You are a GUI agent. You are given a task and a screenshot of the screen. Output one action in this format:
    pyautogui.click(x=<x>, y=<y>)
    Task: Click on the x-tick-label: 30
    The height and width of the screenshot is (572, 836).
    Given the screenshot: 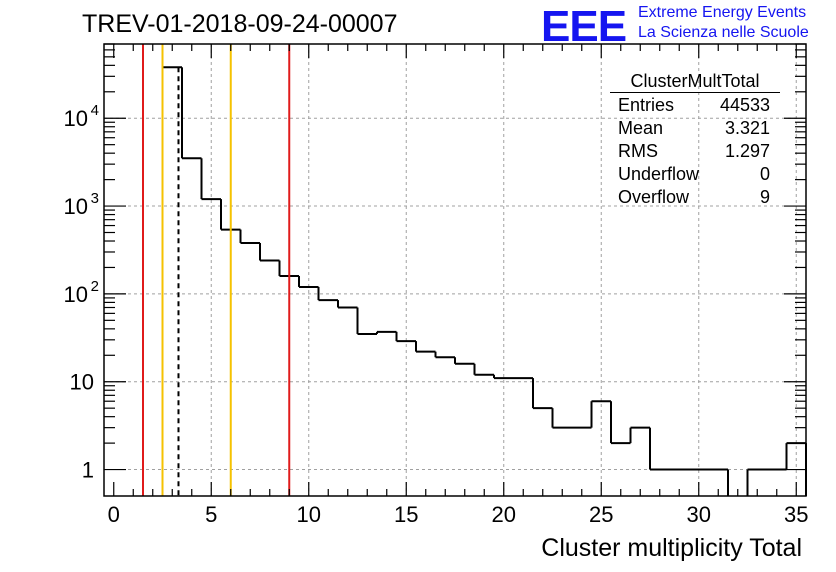 What is the action you would take?
    pyautogui.click(x=699, y=514)
    